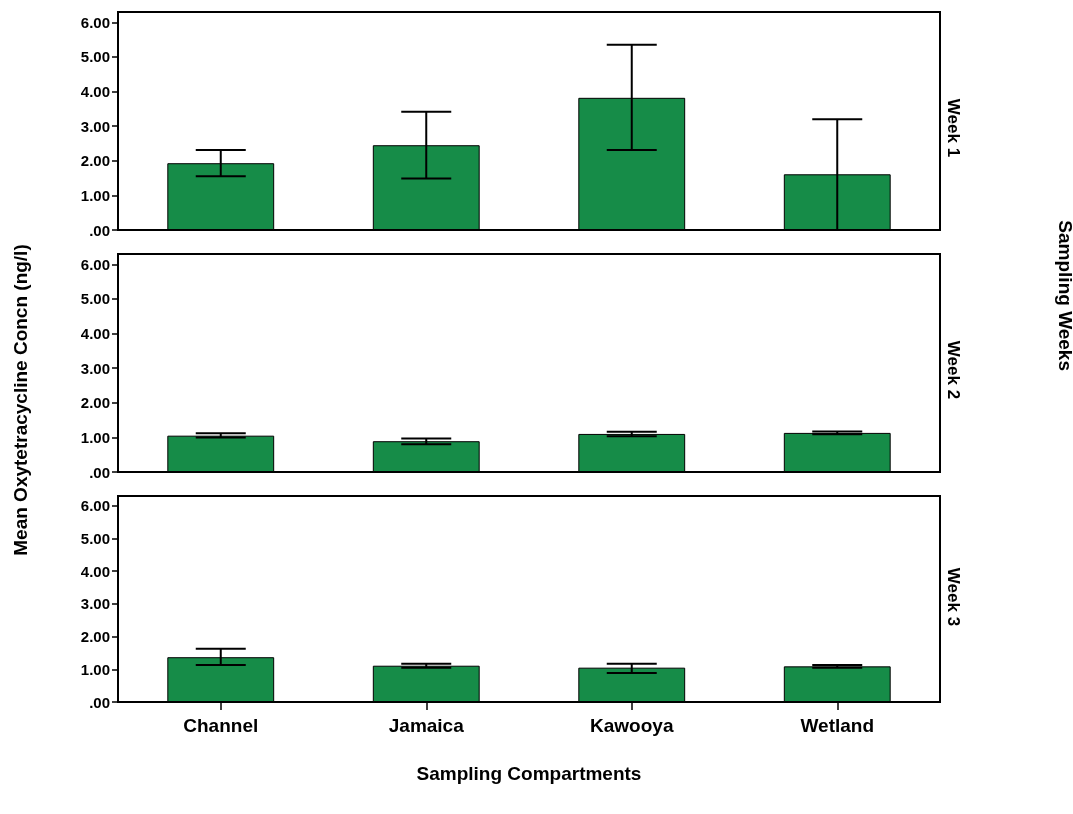 This screenshot has height=814, width=1073. What do you see at coordinates (837, 725) in the screenshot?
I see `x-tick-label: Wetland` at bounding box center [837, 725].